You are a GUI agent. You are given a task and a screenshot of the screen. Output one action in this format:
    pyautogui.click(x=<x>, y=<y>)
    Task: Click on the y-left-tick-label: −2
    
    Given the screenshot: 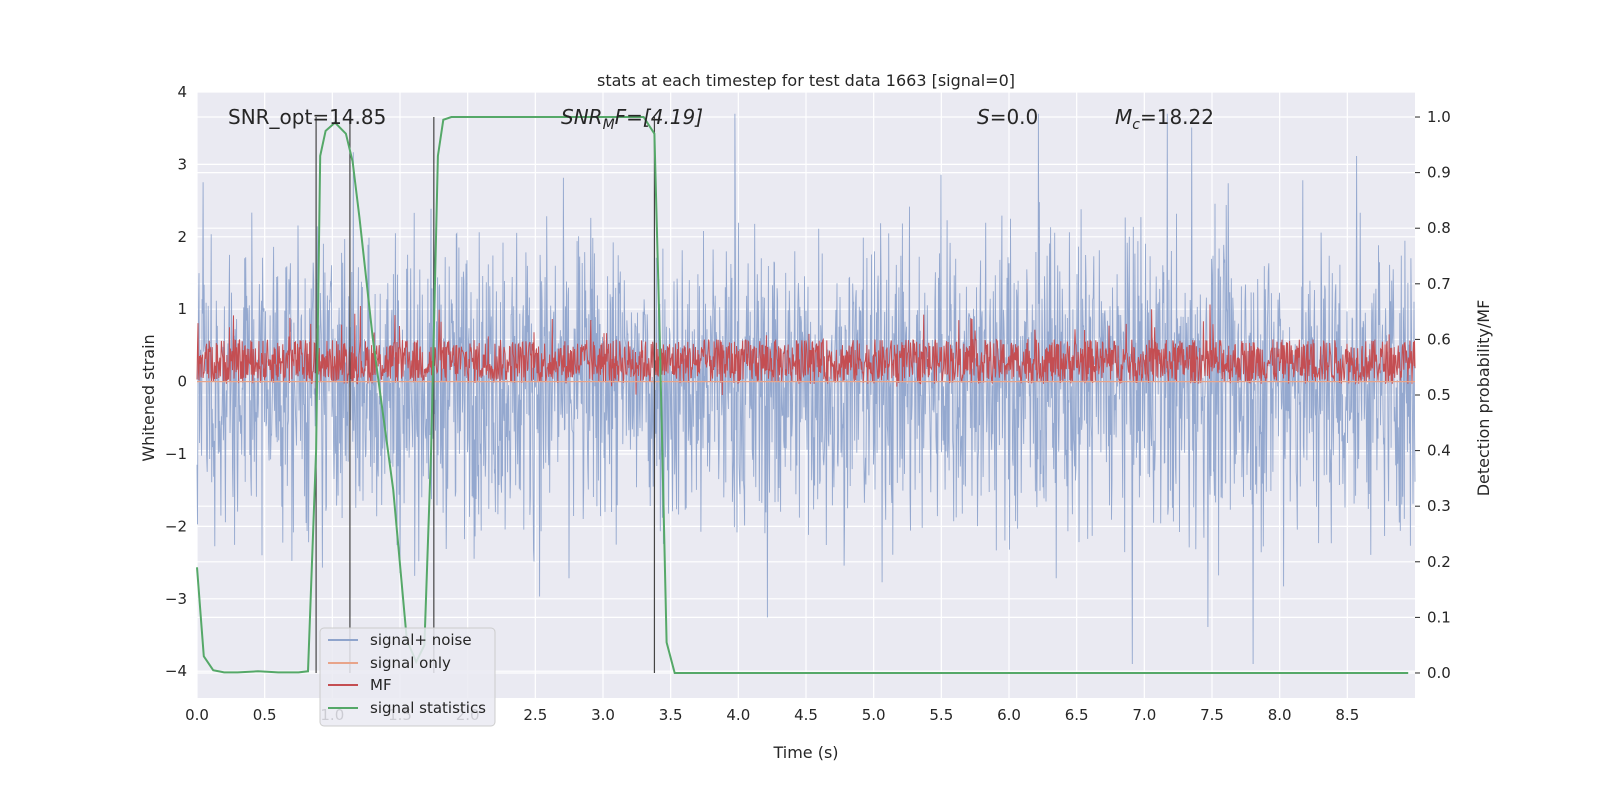 What is the action you would take?
    pyautogui.click(x=176, y=526)
    